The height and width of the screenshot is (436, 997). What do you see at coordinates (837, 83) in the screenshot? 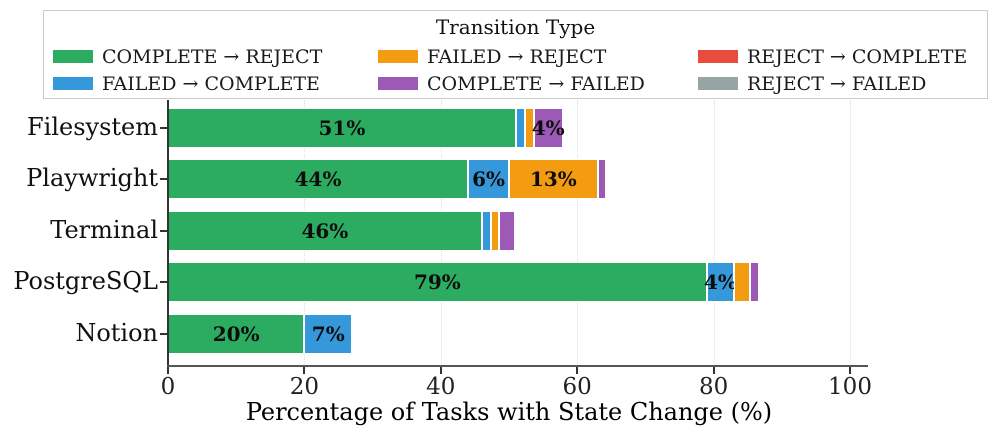
I see `legend-item-label: REJECT → FAILED` at bounding box center [837, 83].